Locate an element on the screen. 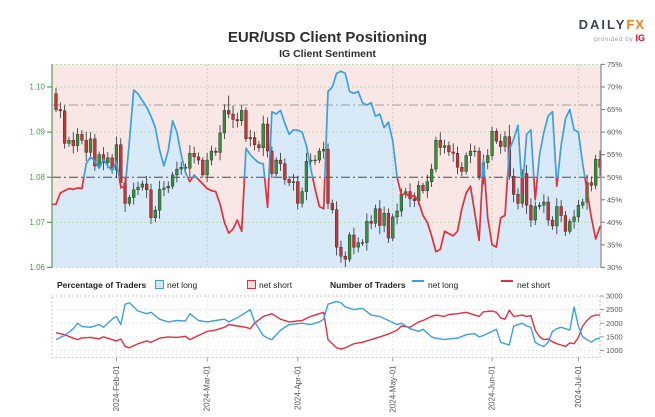 This screenshot has width=655, height=417. svg-text: 2024-Jul-01 is located at coordinates (578, 386).